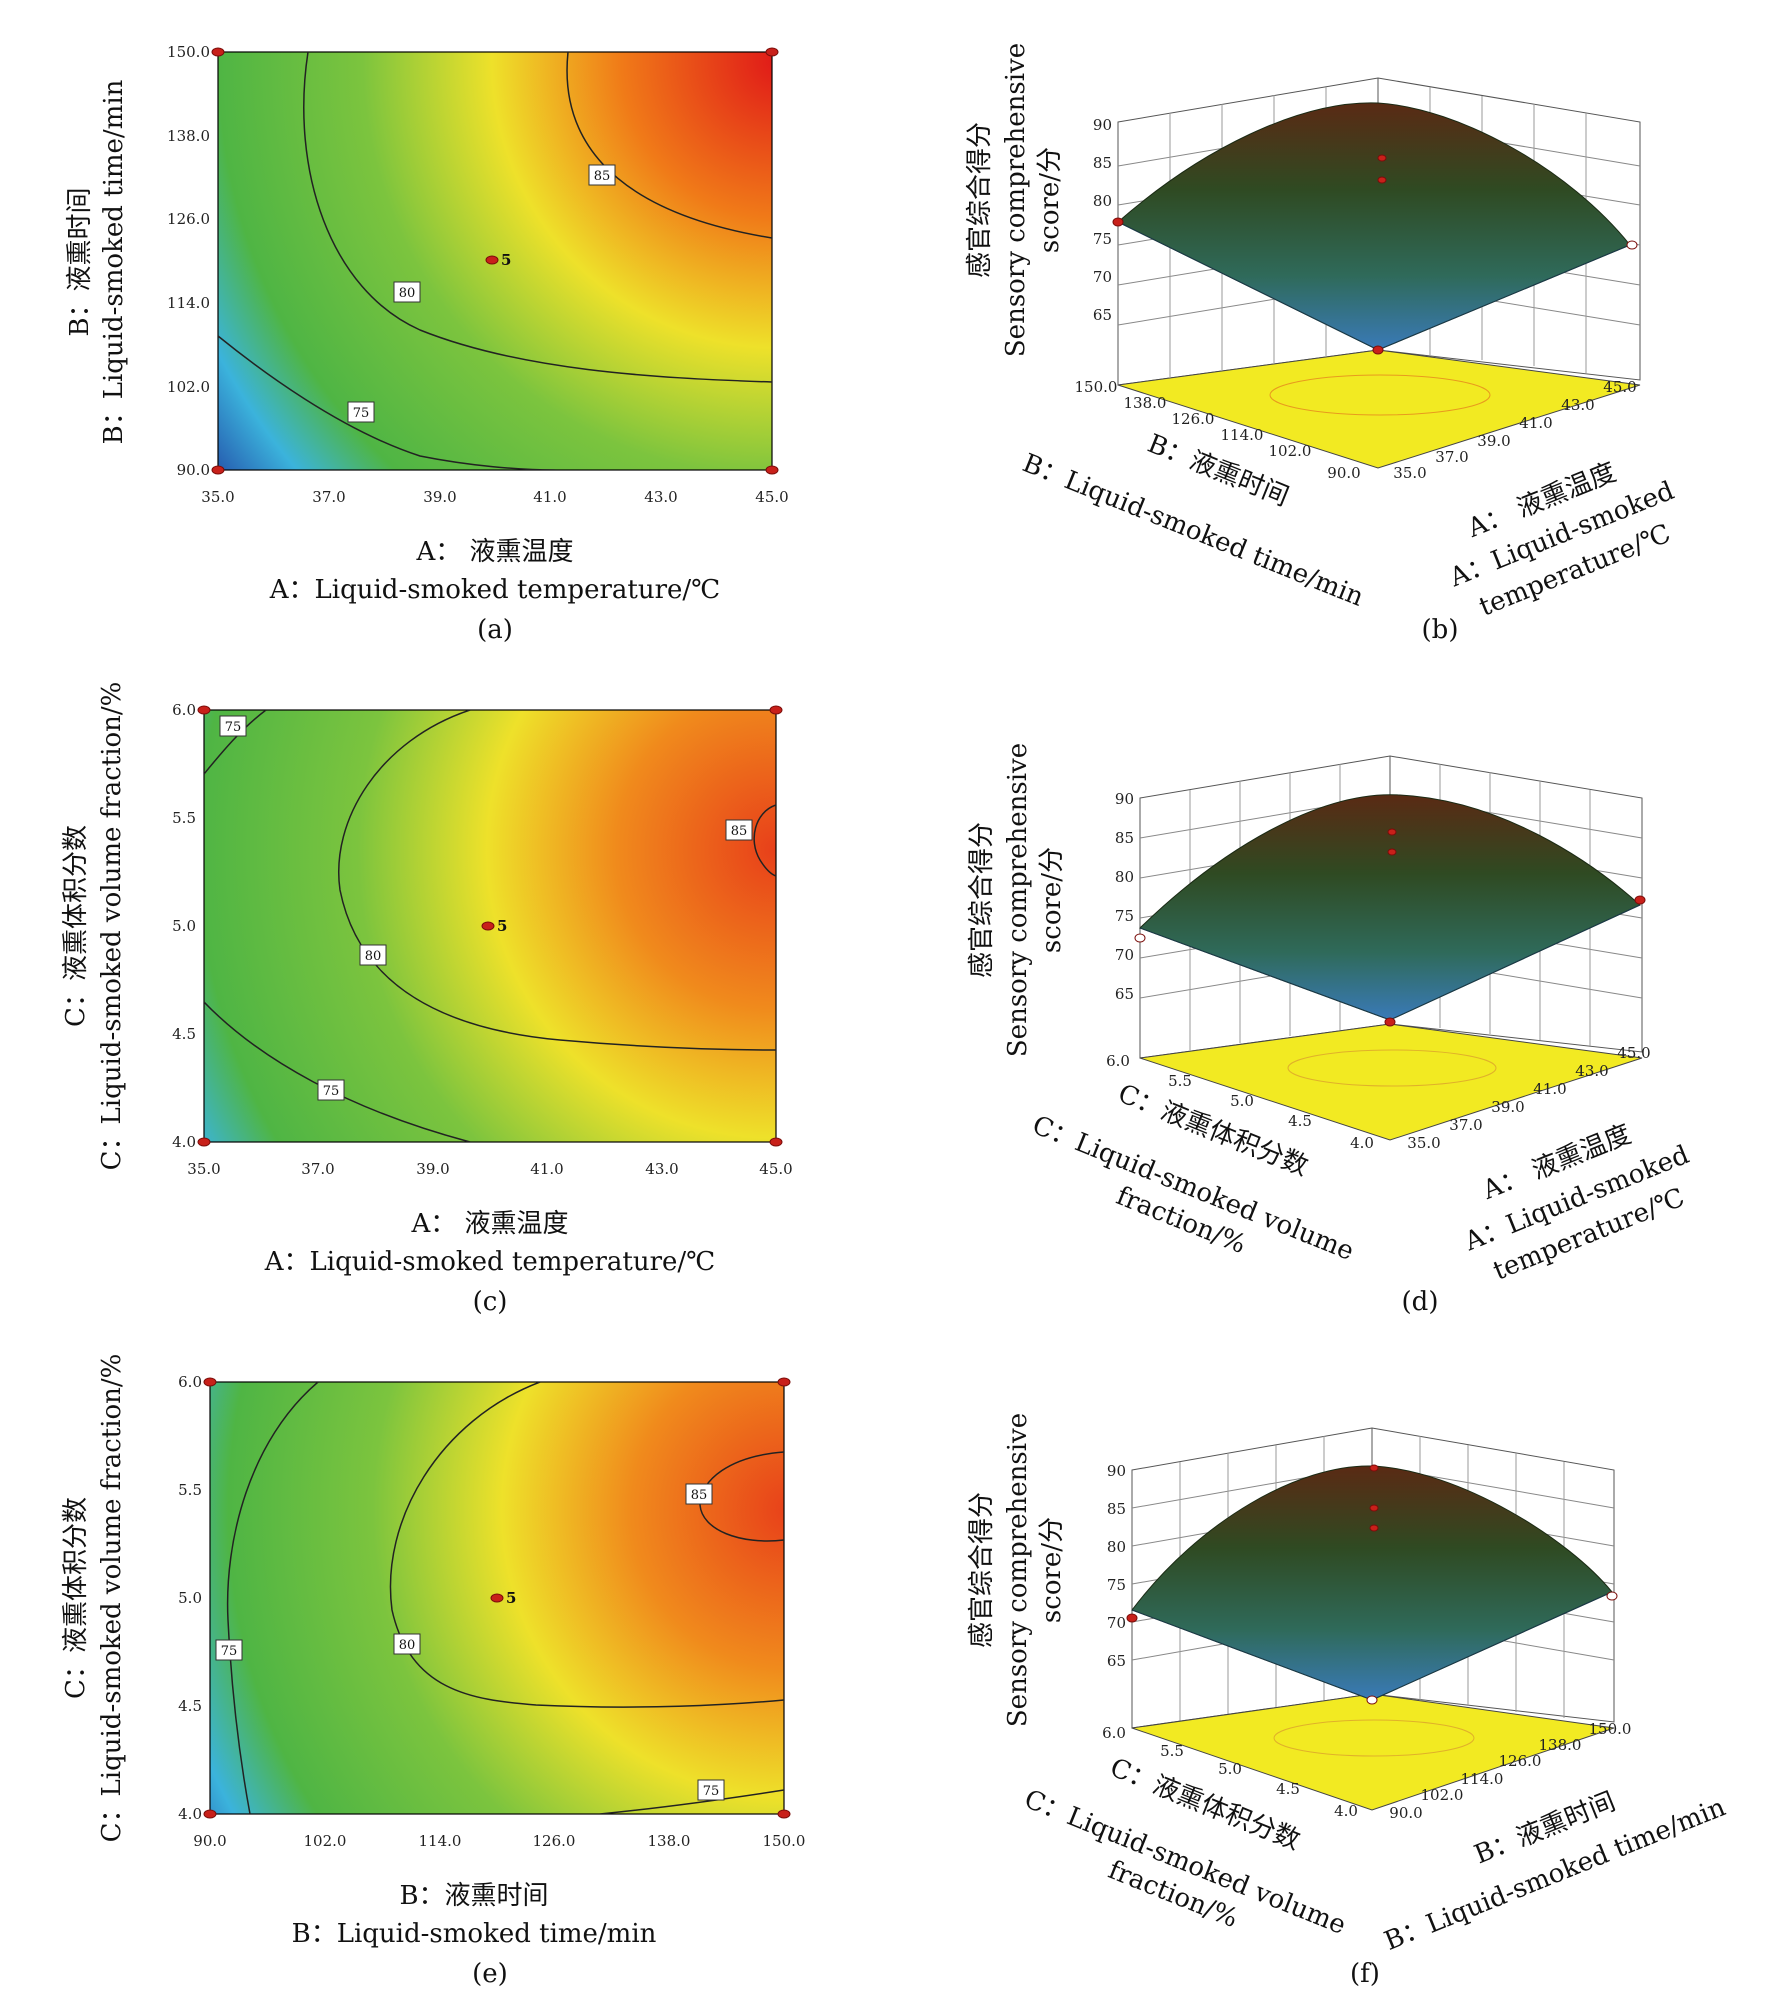 Image resolution: width=1781 pixels, height=1998 pixels. I want to click on z-ticks-b: 90 85 80 75 70 65, so click(1102, 220).